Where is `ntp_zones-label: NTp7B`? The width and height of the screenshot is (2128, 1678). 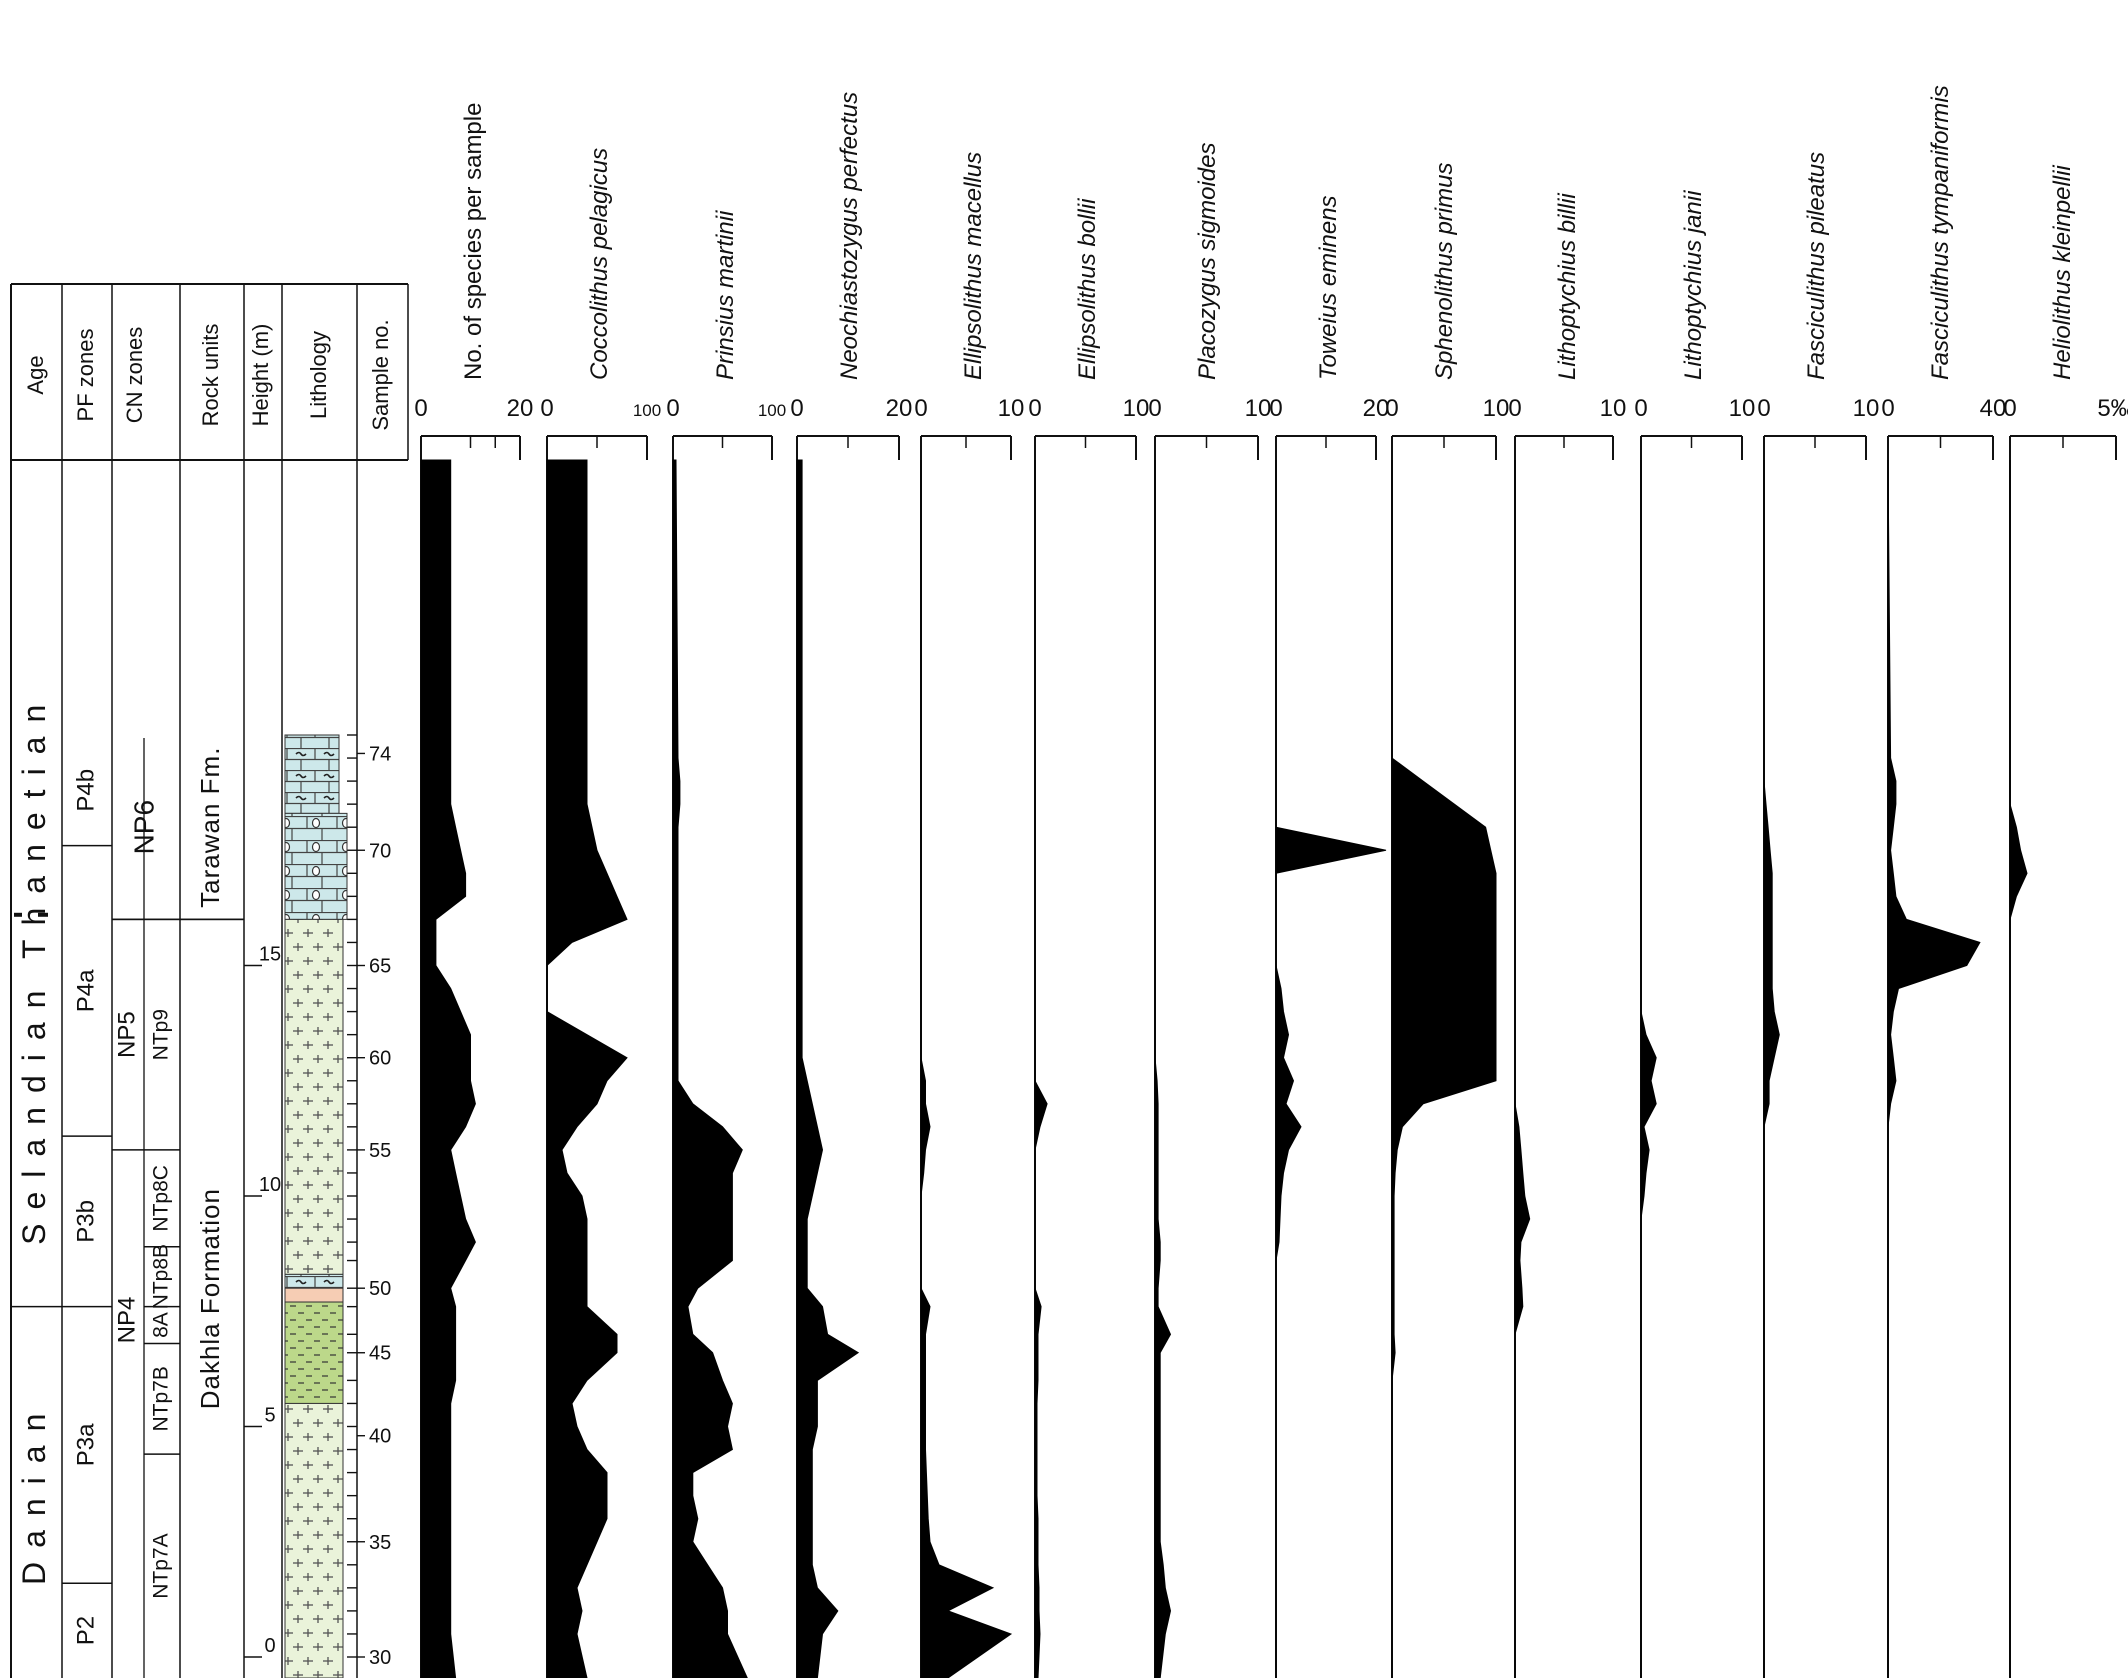
ntp_zones-label: NTp7B is located at coordinates (161, 1398).